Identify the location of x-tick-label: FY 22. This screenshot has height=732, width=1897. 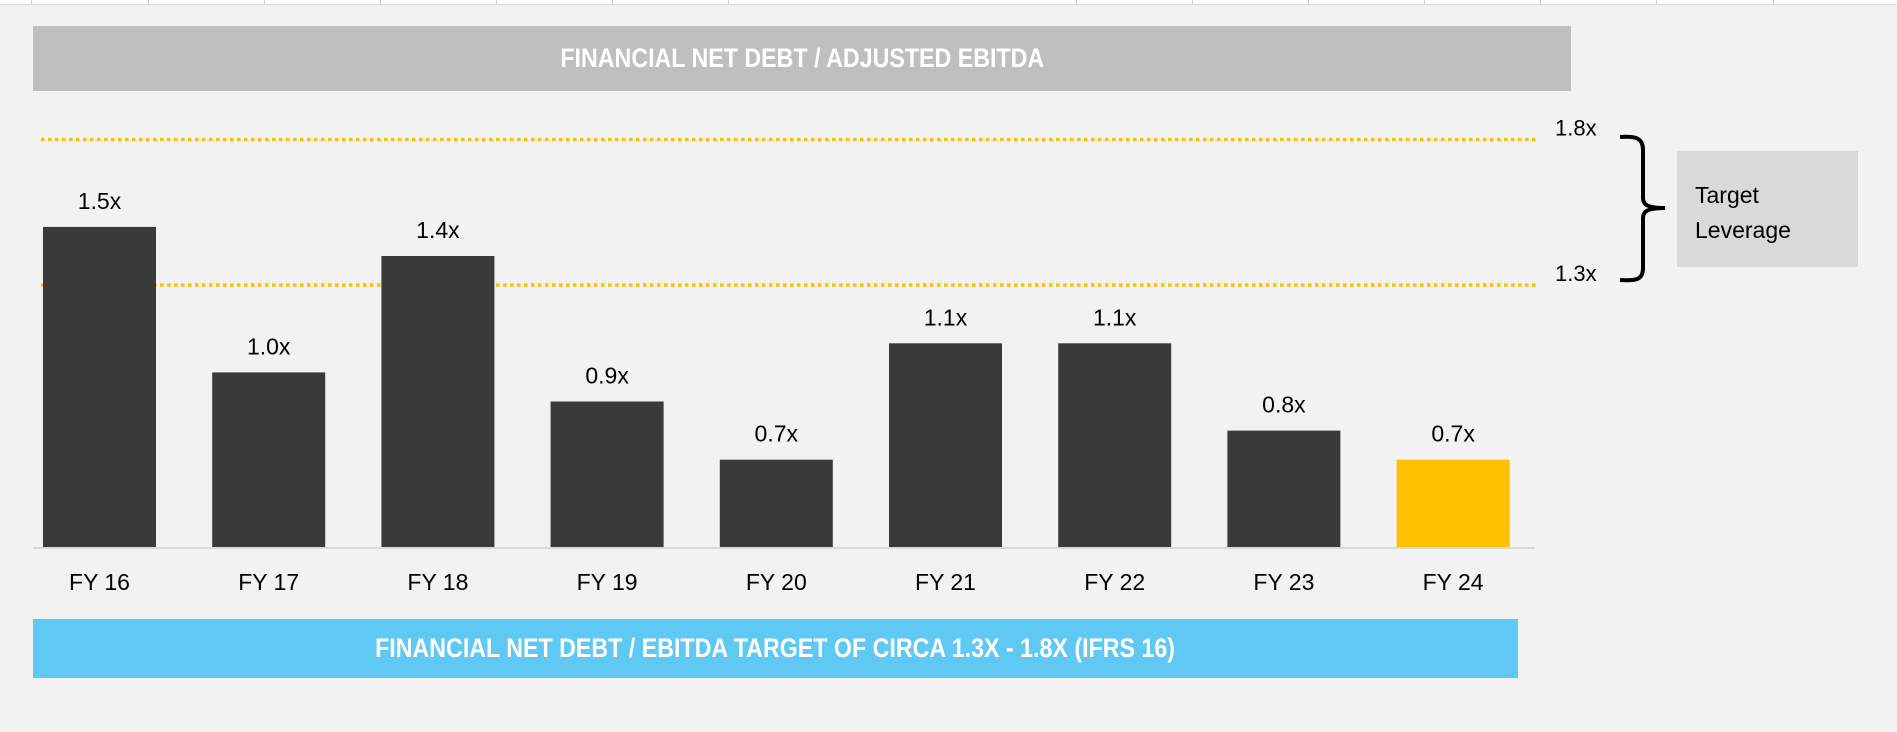
(1114, 582).